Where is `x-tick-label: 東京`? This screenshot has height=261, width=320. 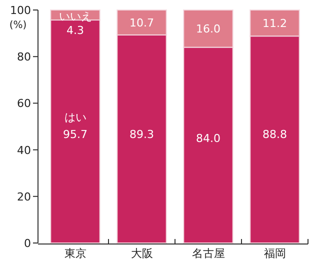 x-tick-label: 東京 is located at coordinates (75, 253).